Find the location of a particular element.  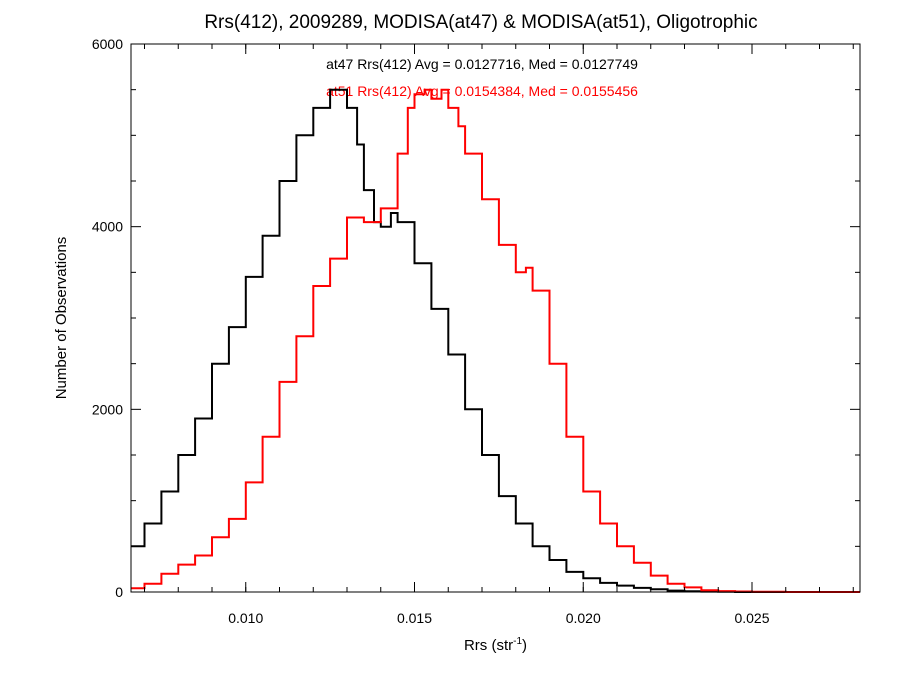

x-tick-label: 0.010 is located at coordinates (245, 618).